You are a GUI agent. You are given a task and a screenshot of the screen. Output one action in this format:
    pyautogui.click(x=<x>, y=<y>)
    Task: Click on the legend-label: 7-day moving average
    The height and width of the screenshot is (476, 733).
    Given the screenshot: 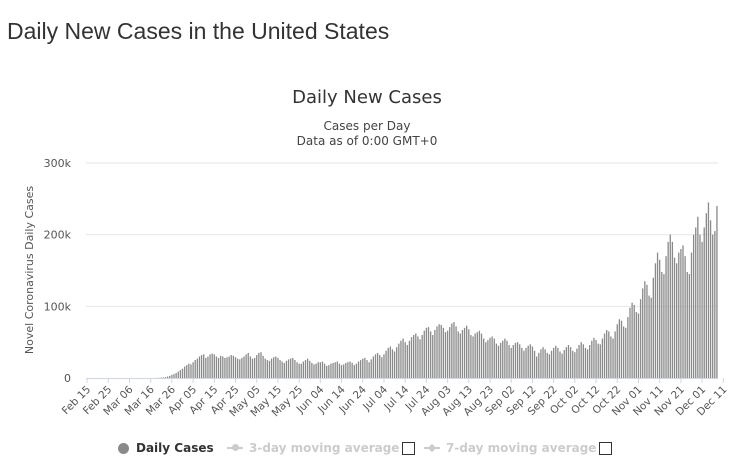 What is the action you would take?
    pyautogui.click(x=521, y=448)
    